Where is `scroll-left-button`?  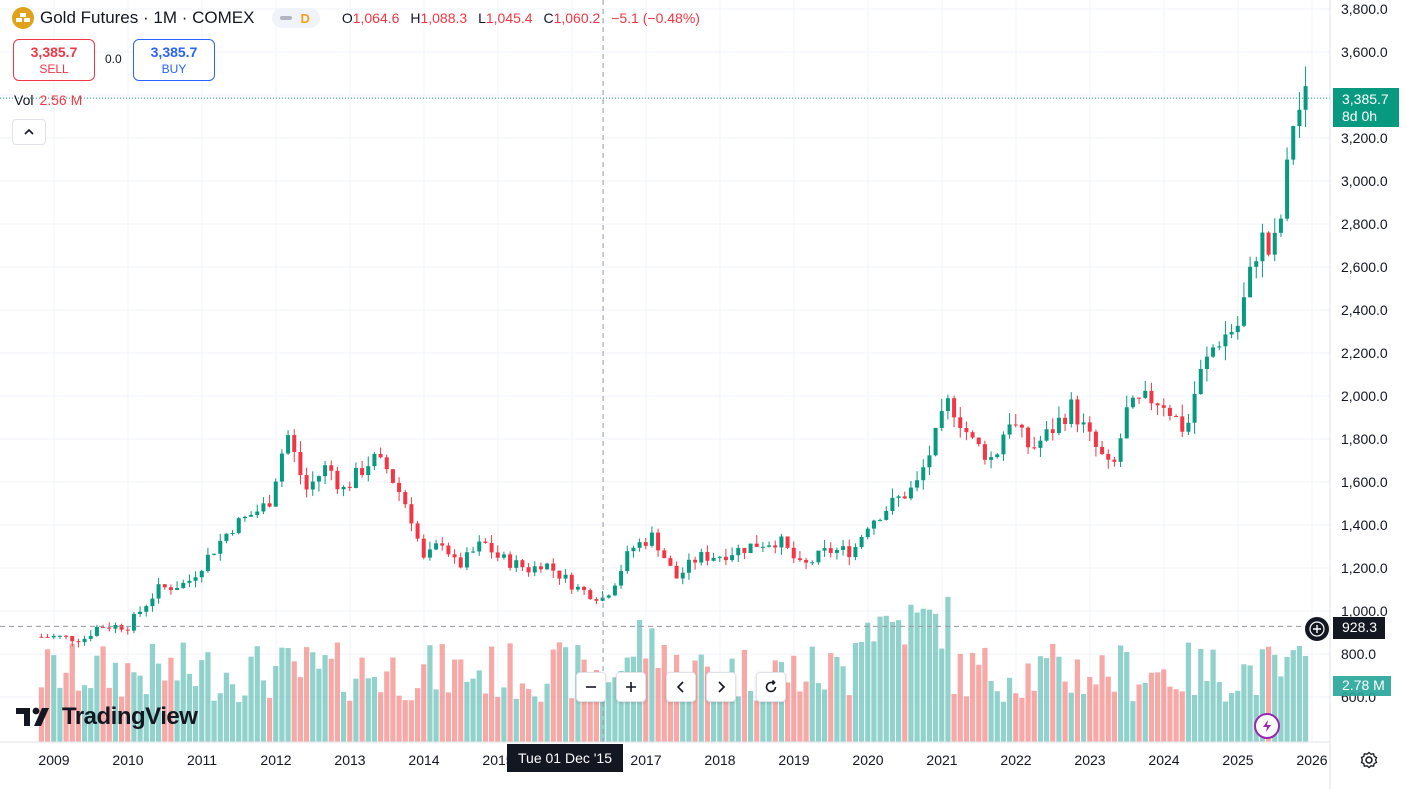
scroll-left-button is located at coordinates (681, 687).